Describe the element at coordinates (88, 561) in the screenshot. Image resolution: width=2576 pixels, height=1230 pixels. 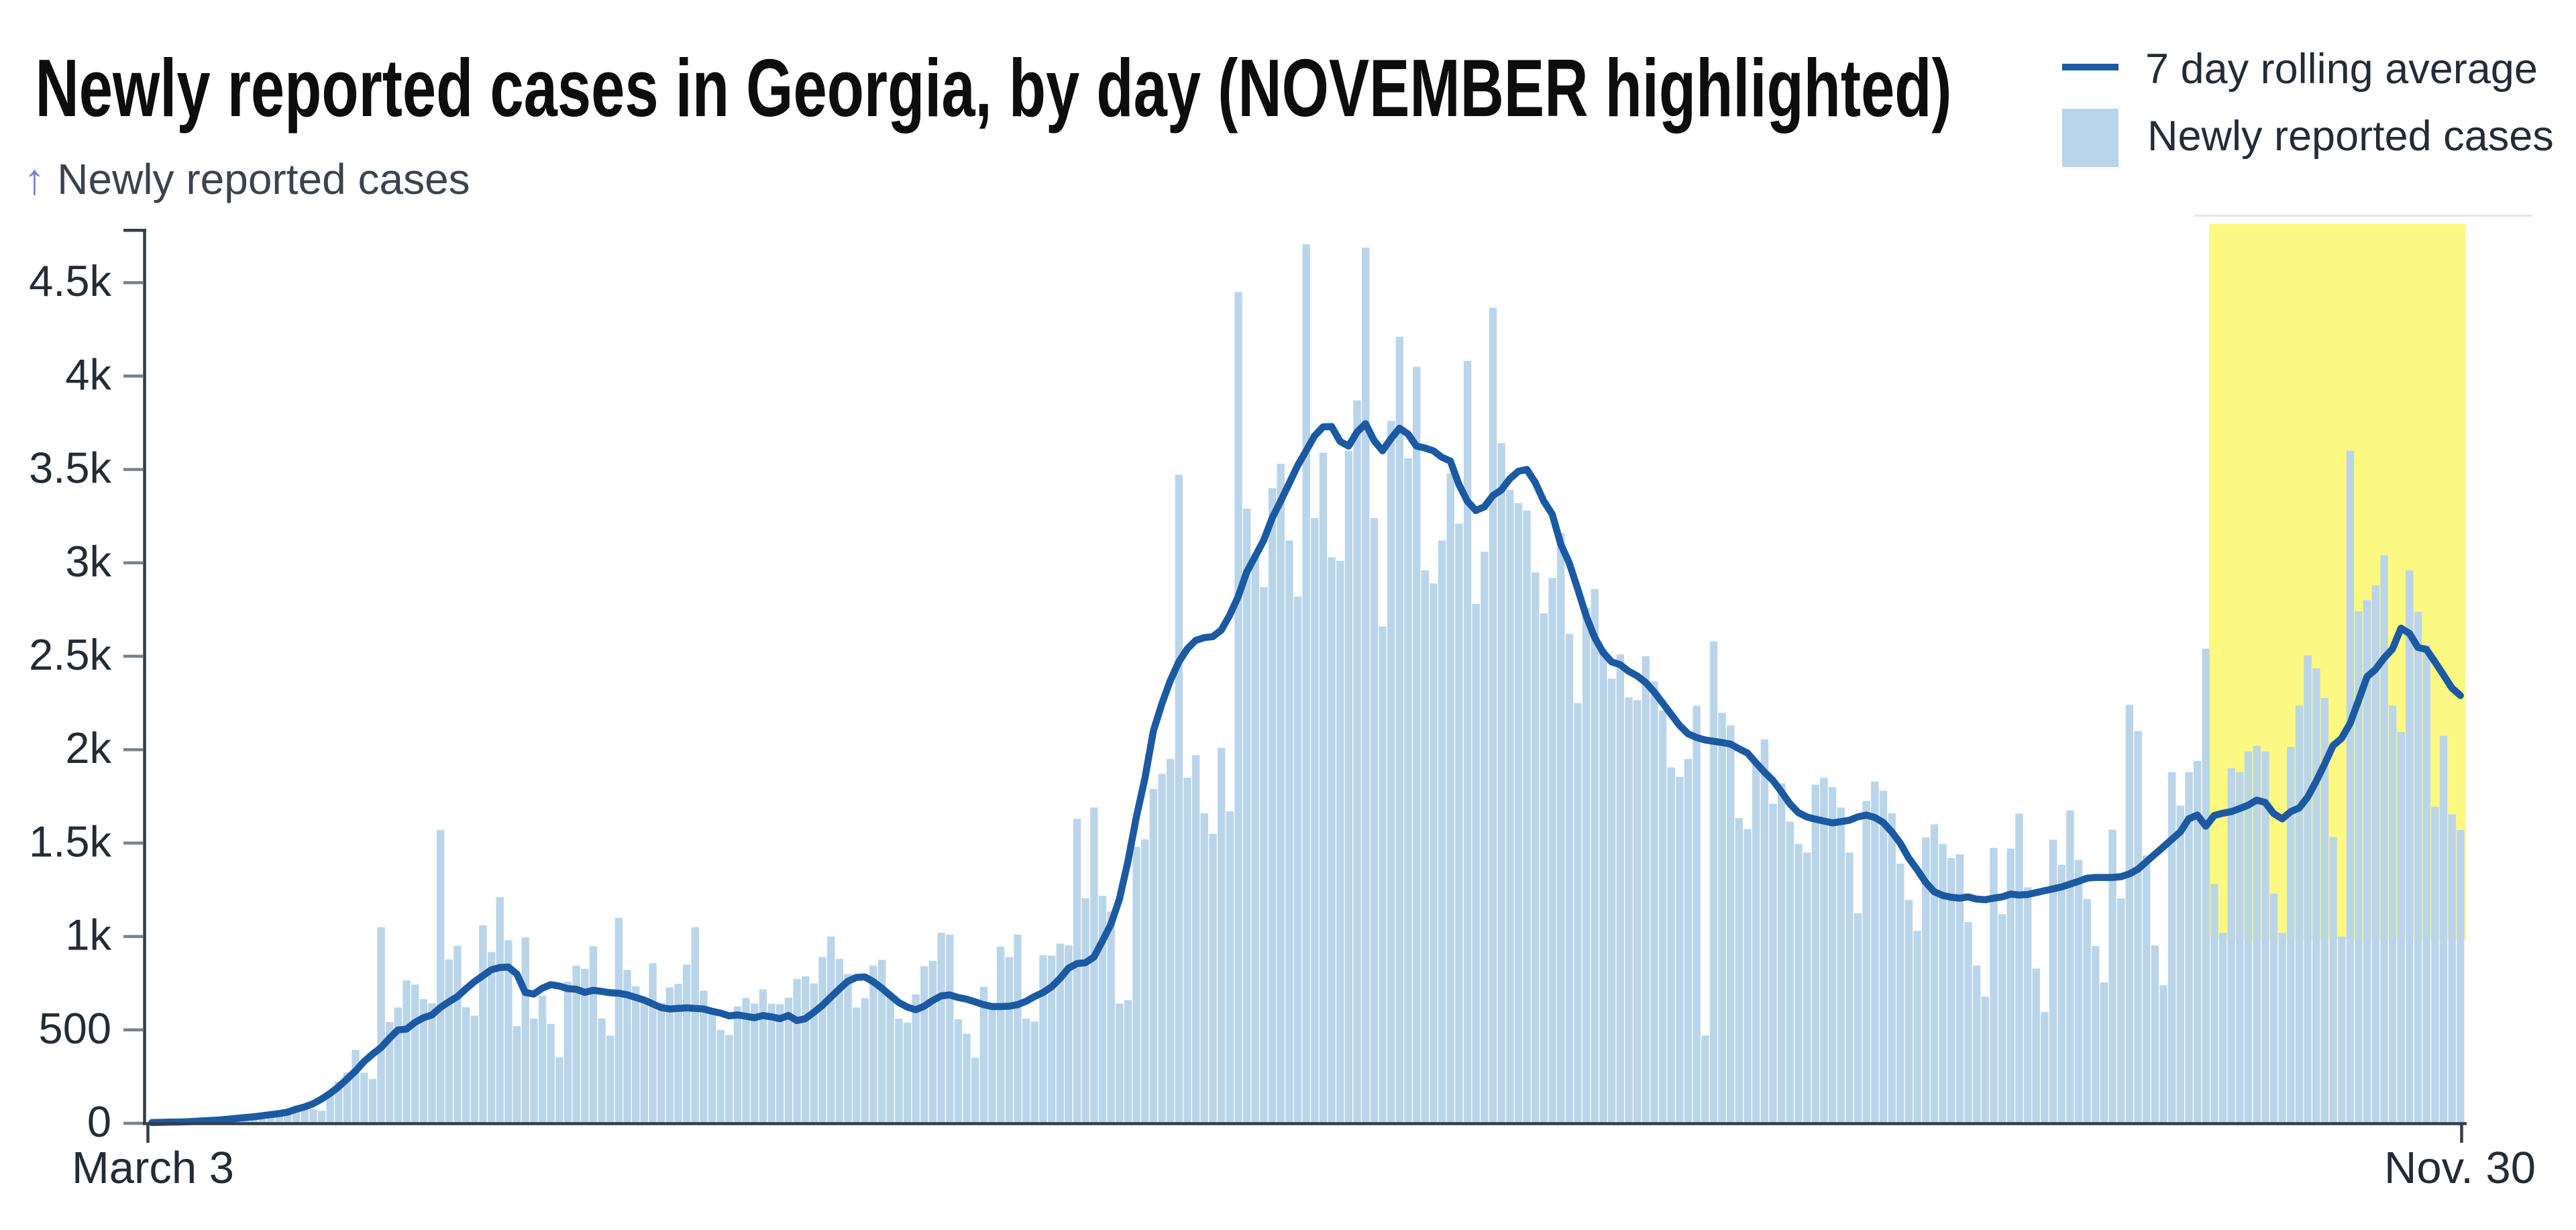
I see `svg-text: 3k` at that location.